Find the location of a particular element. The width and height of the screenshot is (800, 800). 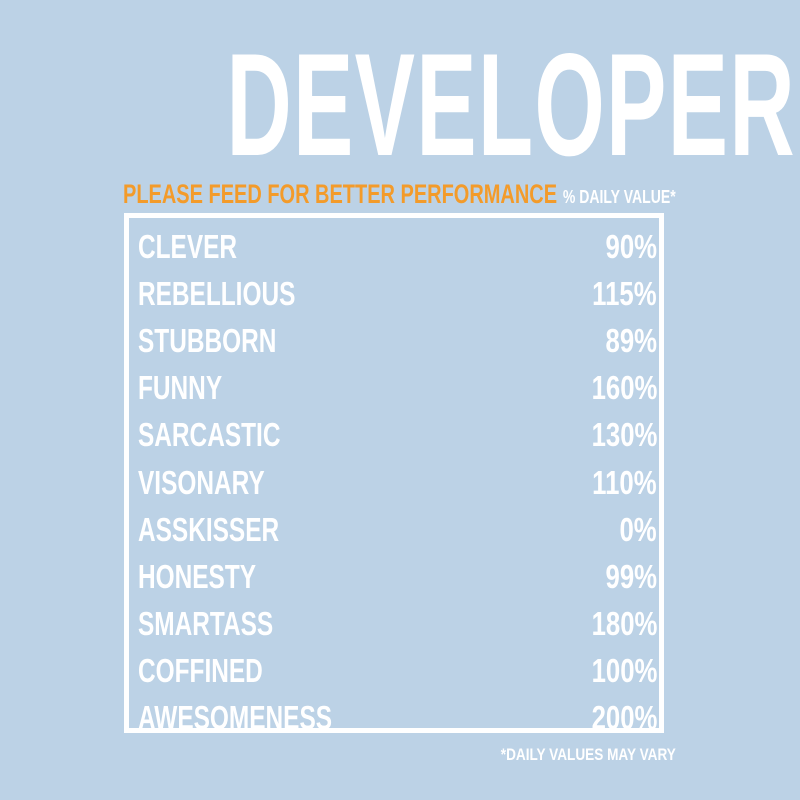

nutrition-row: VISONARY 110% is located at coordinates (397, 482).